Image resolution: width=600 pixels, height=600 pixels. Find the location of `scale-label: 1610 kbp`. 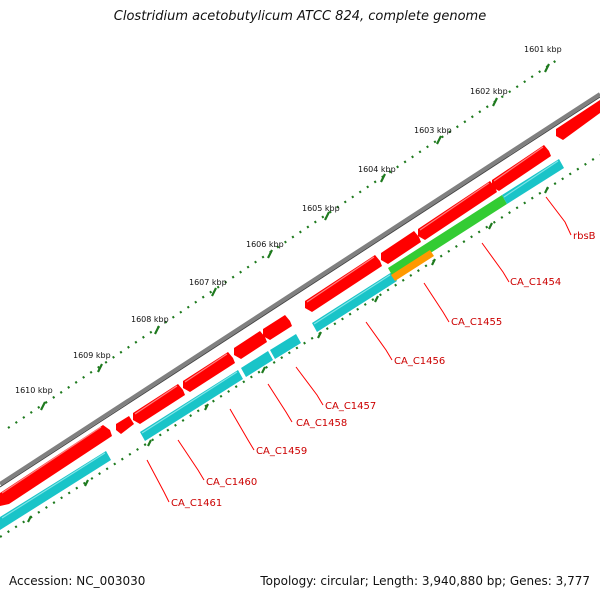

scale-label: 1610 kbp is located at coordinates (34, 390).